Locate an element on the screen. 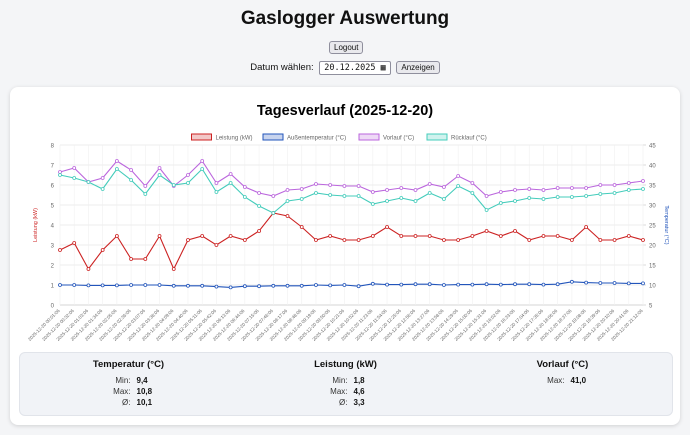  stats-row: Max: 4,6 is located at coordinates (345, 391).